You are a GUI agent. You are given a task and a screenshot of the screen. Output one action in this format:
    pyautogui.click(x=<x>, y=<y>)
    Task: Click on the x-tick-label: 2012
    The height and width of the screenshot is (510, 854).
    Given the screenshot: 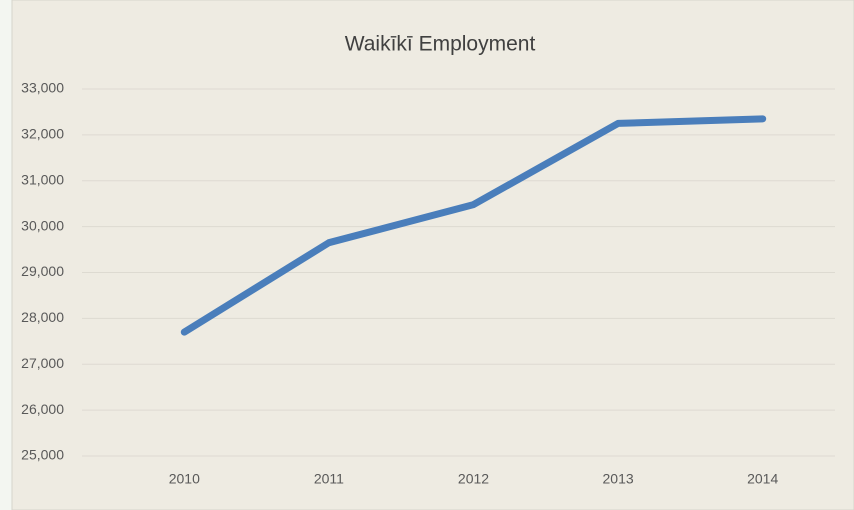 What is the action you would take?
    pyautogui.click(x=473, y=479)
    